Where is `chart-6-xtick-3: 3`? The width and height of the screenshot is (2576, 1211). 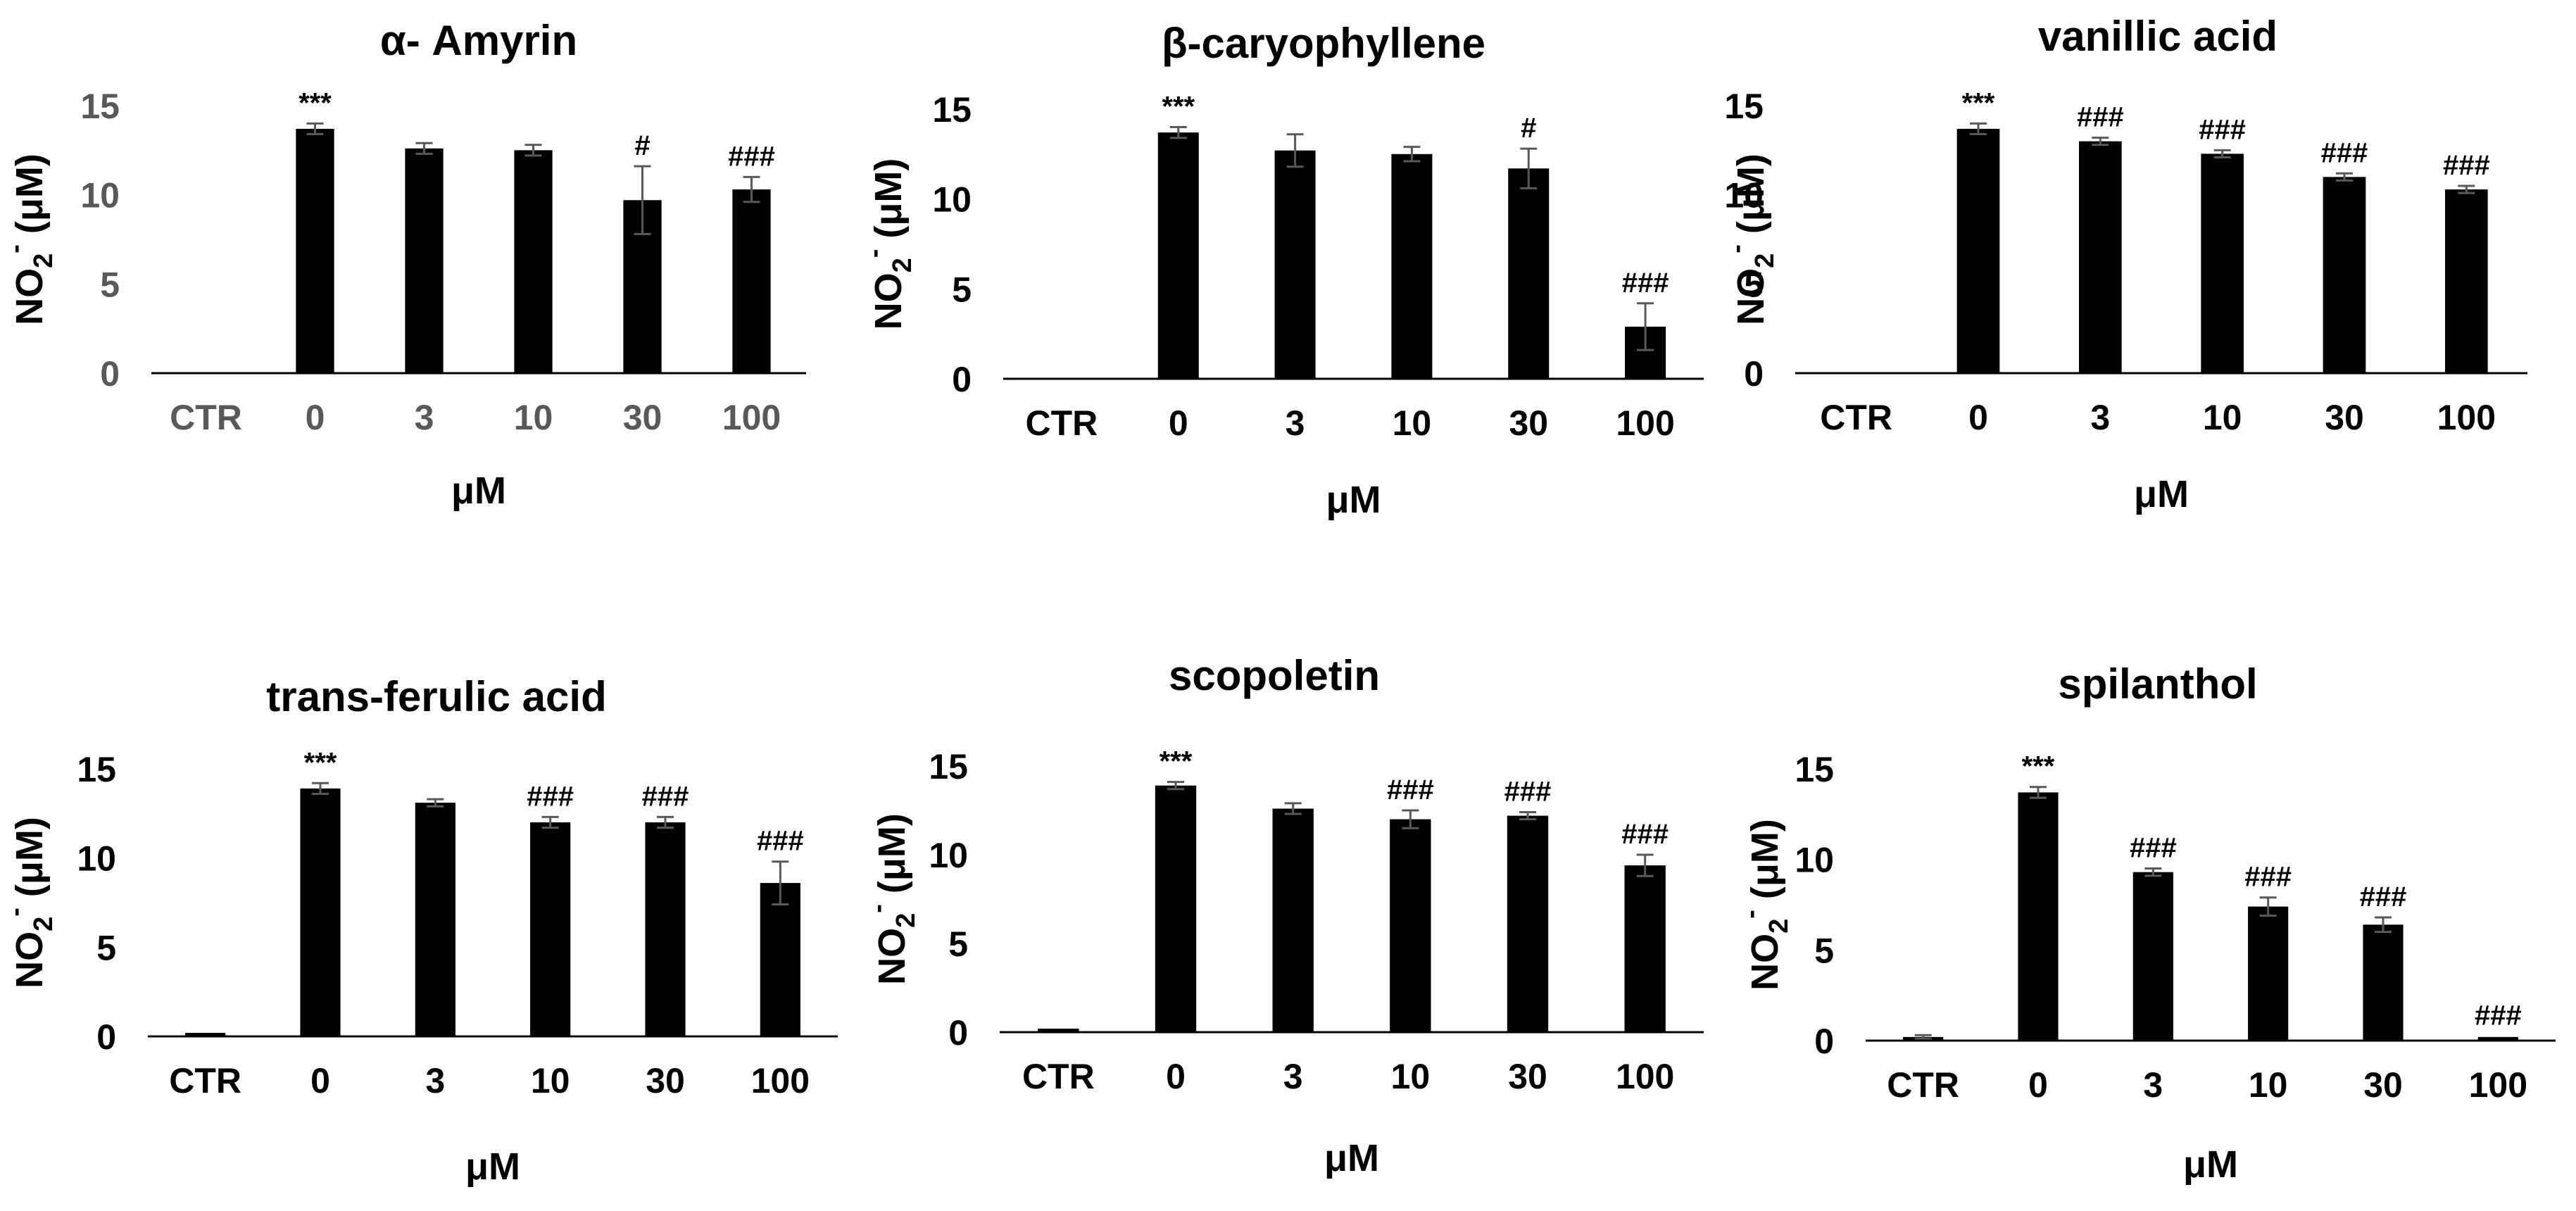 chart-6-xtick-3: 3 is located at coordinates (2153, 1085).